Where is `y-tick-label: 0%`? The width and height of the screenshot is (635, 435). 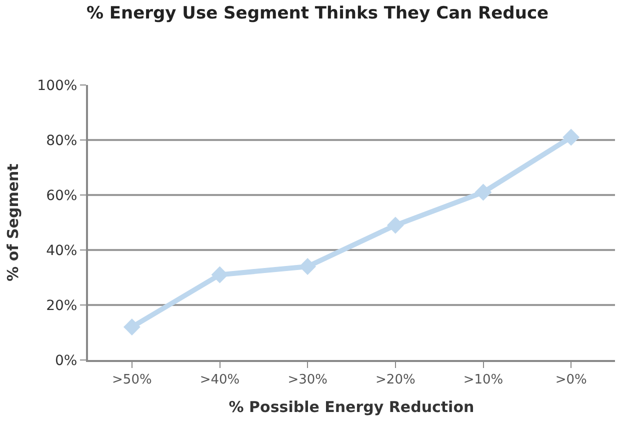
y-tick-label: 0% is located at coordinates (66, 360).